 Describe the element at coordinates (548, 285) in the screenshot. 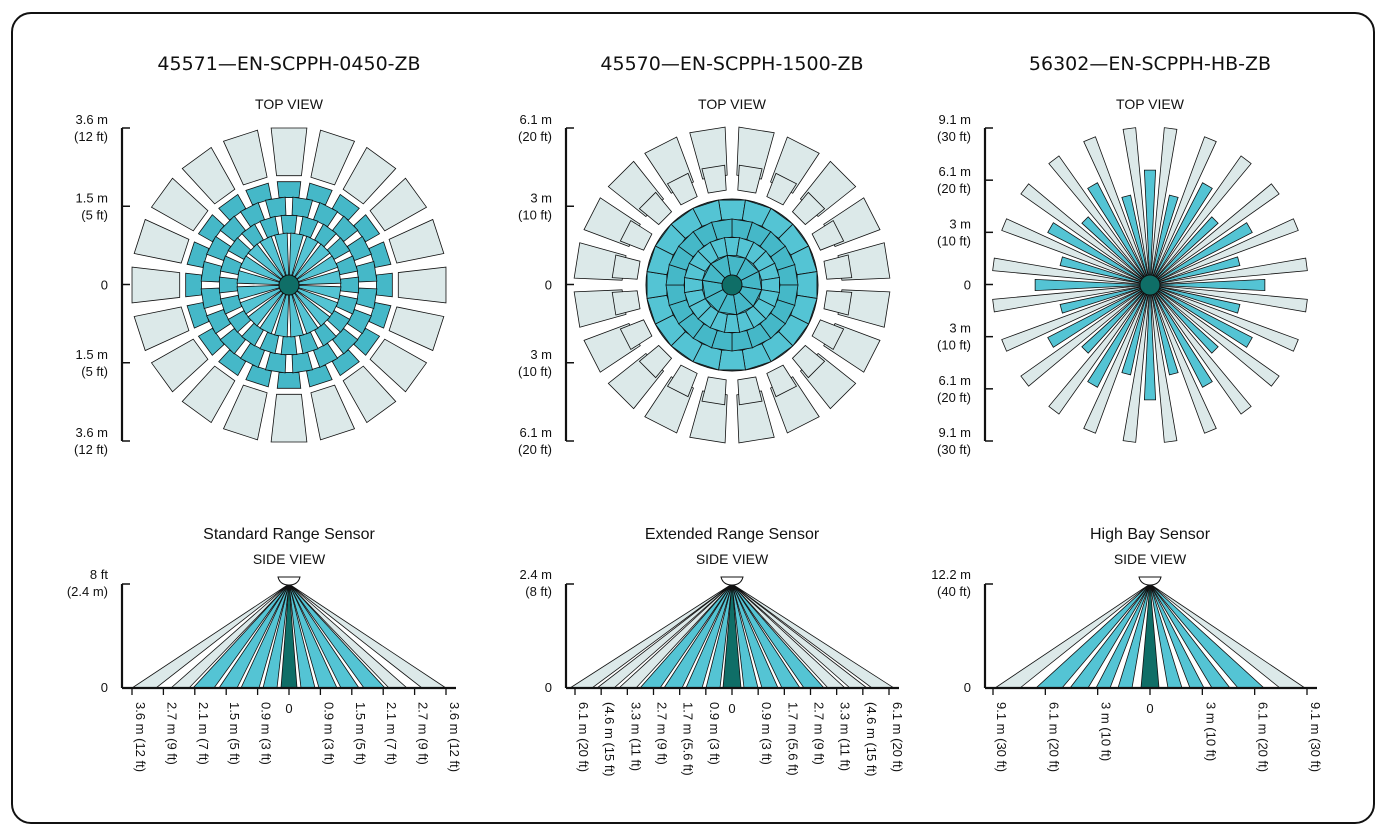

I see `top-axis-label: 0` at that location.